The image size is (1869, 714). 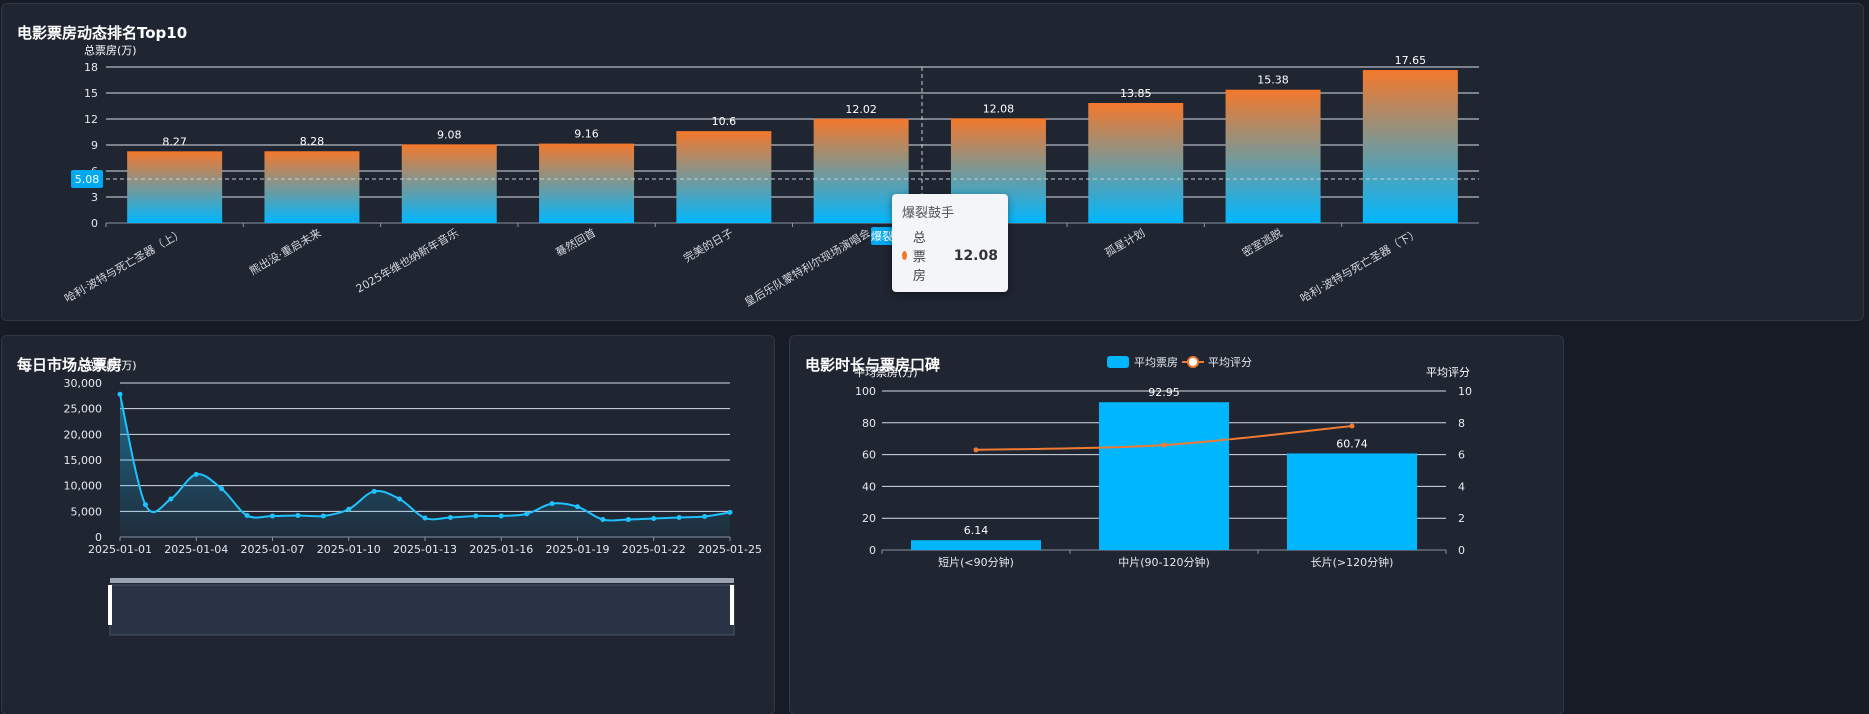 What do you see at coordinates (1461, 423) in the screenshot?
I see `y-right-tick-label: 8` at bounding box center [1461, 423].